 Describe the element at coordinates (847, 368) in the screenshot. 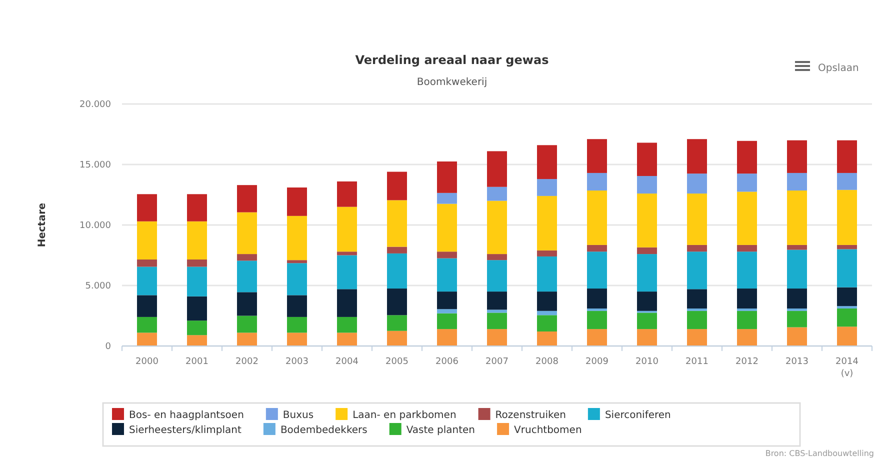

I see `x-tick-label: 2014 (v)` at that location.